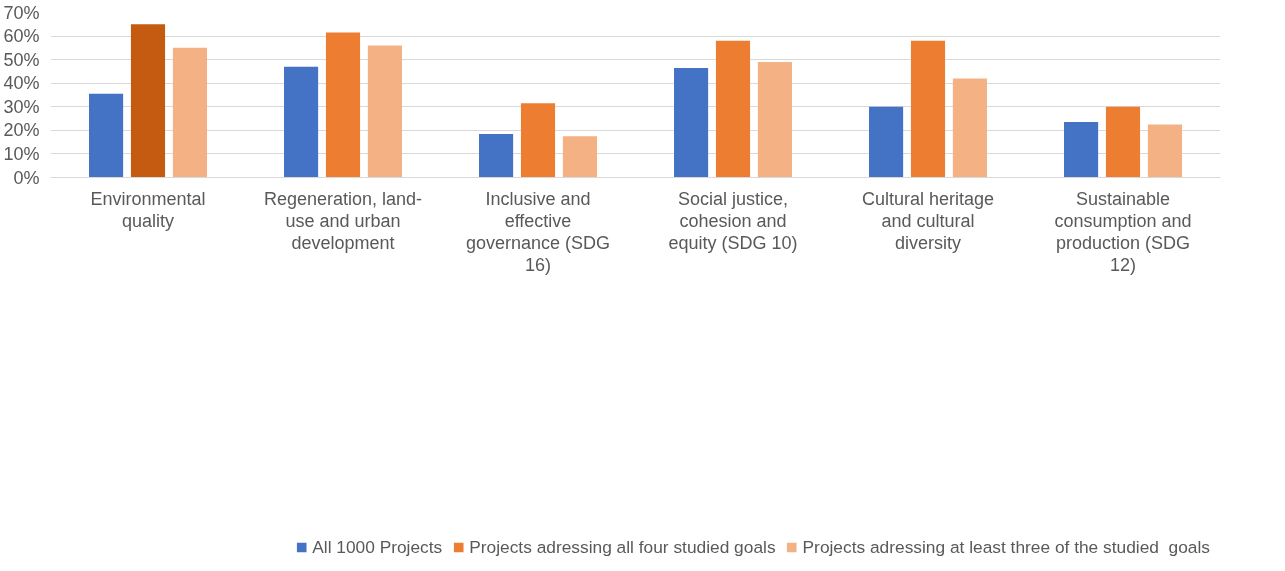 The height and width of the screenshot is (571, 1285). What do you see at coordinates (21, 130) in the screenshot?
I see `y-tick-label: 20%` at bounding box center [21, 130].